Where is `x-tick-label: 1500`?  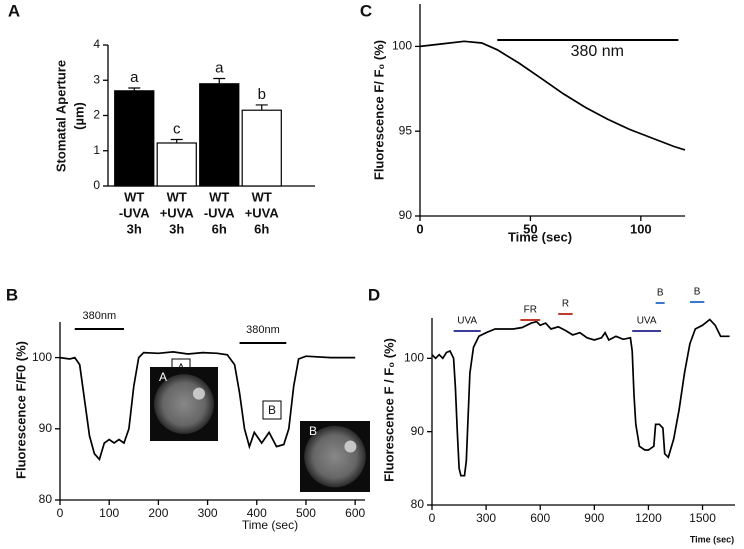
x-tick-label: 1500 is located at coordinates (702, 518).